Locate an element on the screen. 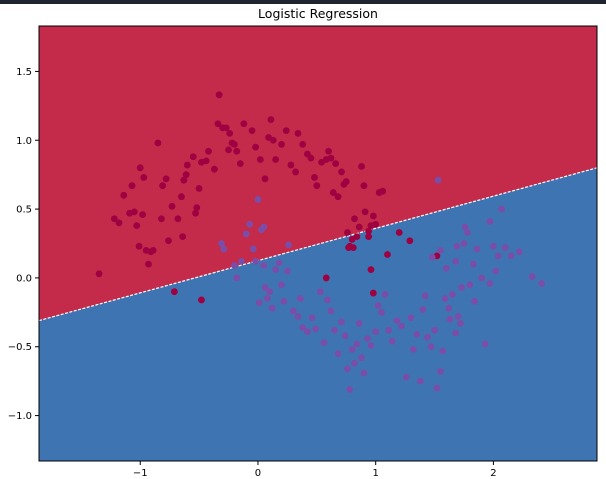 Image resolution: width=606 pixels, height=479 pixels. y-tick-label: 1.0 is located at coordinates (24, 141).